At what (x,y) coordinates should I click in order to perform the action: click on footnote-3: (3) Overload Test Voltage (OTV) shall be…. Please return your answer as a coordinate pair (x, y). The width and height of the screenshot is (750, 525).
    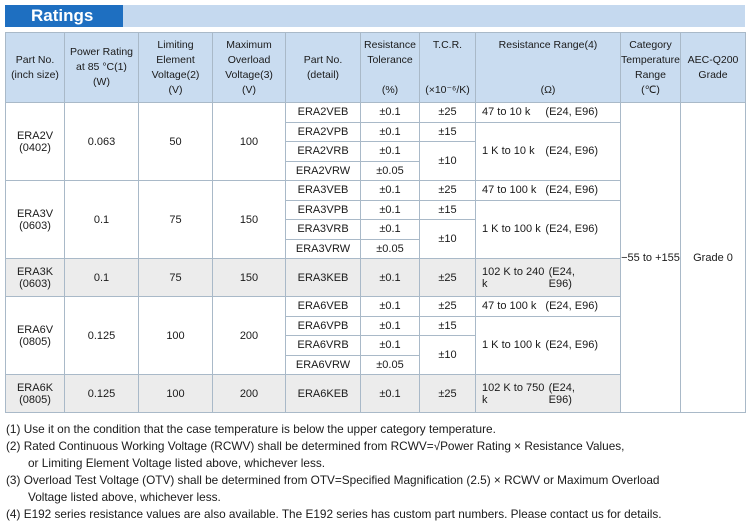
    Looking at the image, I should click on (333, 480).